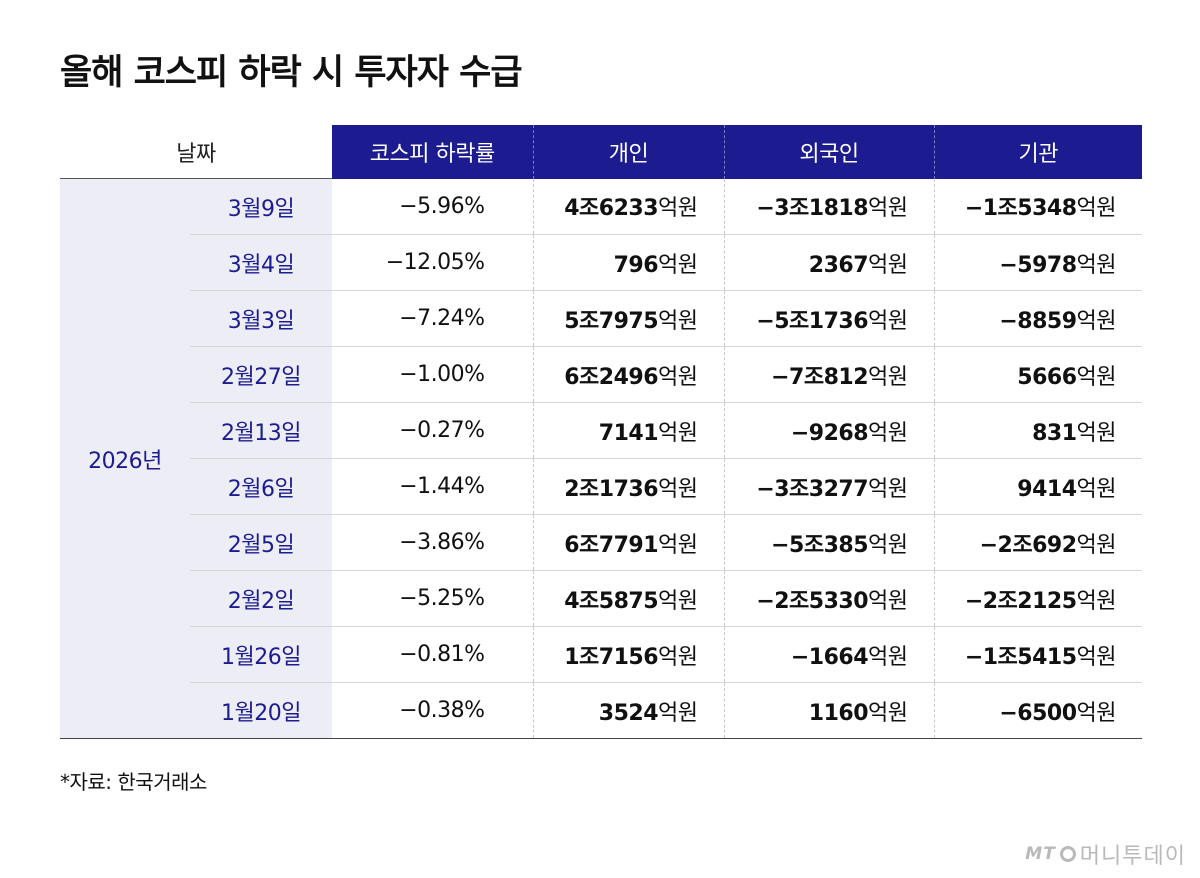 This screenshot has height=878, width=1200. I want to click on date-cell: 3월9일, so click(261, 206).